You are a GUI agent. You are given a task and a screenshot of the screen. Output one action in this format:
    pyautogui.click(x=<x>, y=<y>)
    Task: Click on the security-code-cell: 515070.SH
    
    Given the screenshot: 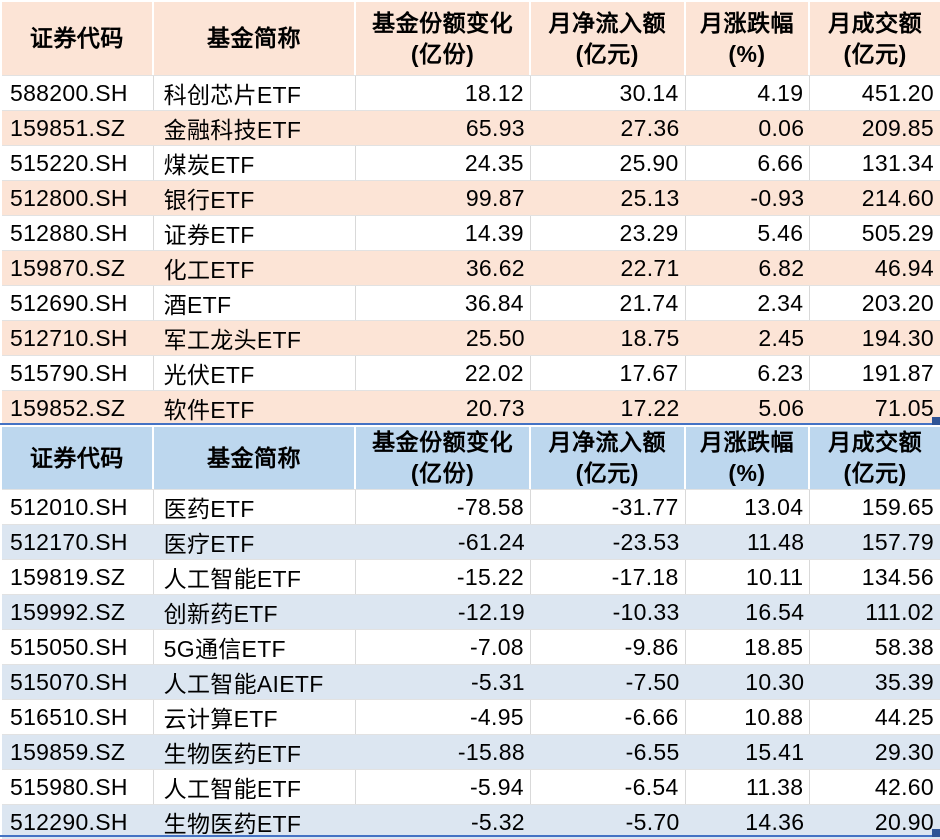 What is the action you would take?
    pyautogui.click(x=78, y=682)
    